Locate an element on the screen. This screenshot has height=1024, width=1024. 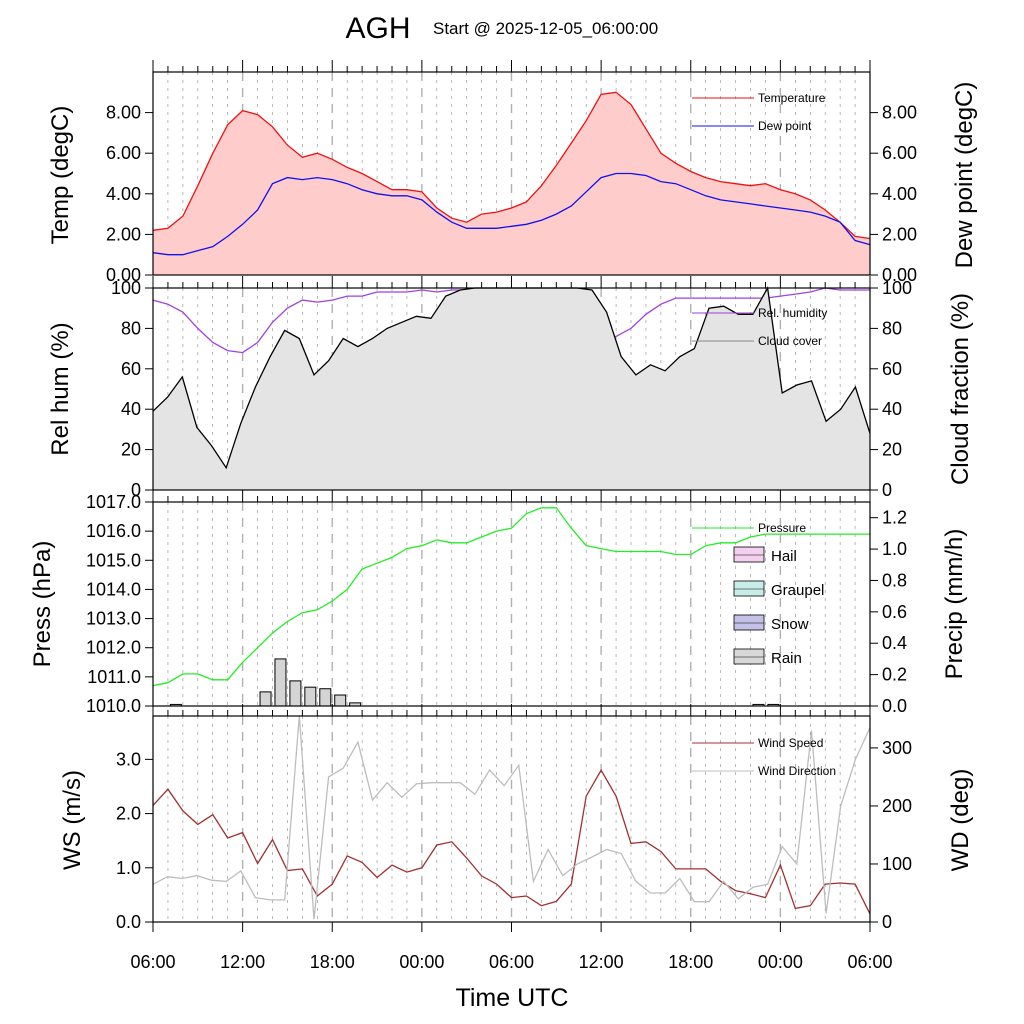
legend-label: Hail is located at coordinates (784, 556).